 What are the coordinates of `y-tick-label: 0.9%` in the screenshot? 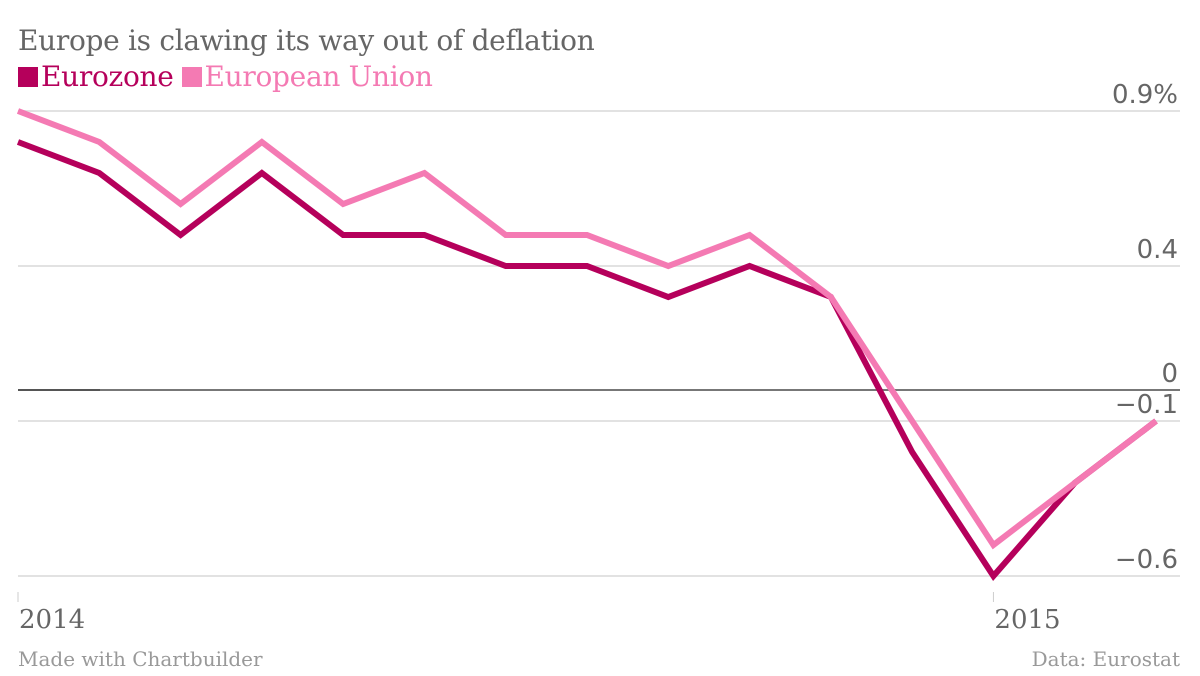 It's located at (1145, 95).